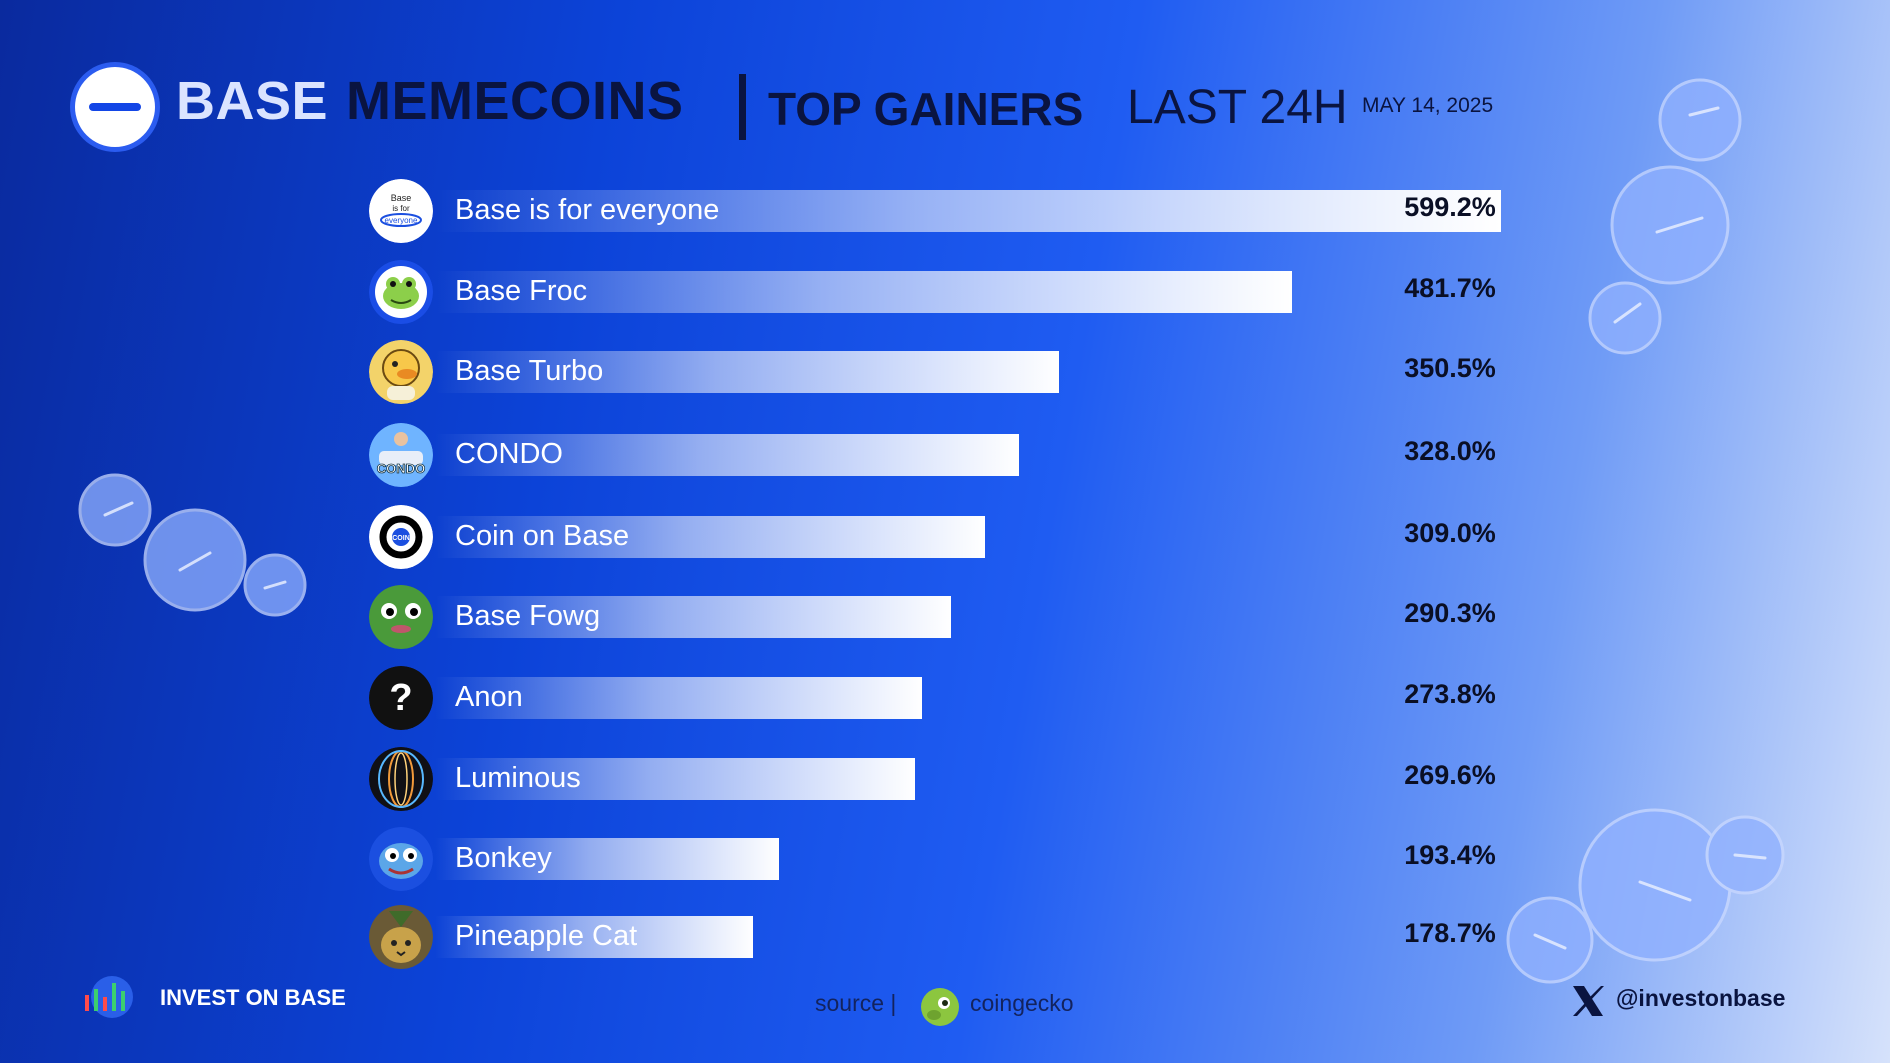 The width and height of the screenshot is (1890, 1063). What do you see at coordinates (1237, 107) in the screenshot?
I see `subtitle-last-24h: LAST 24H` at bounding box center [1237, 107].